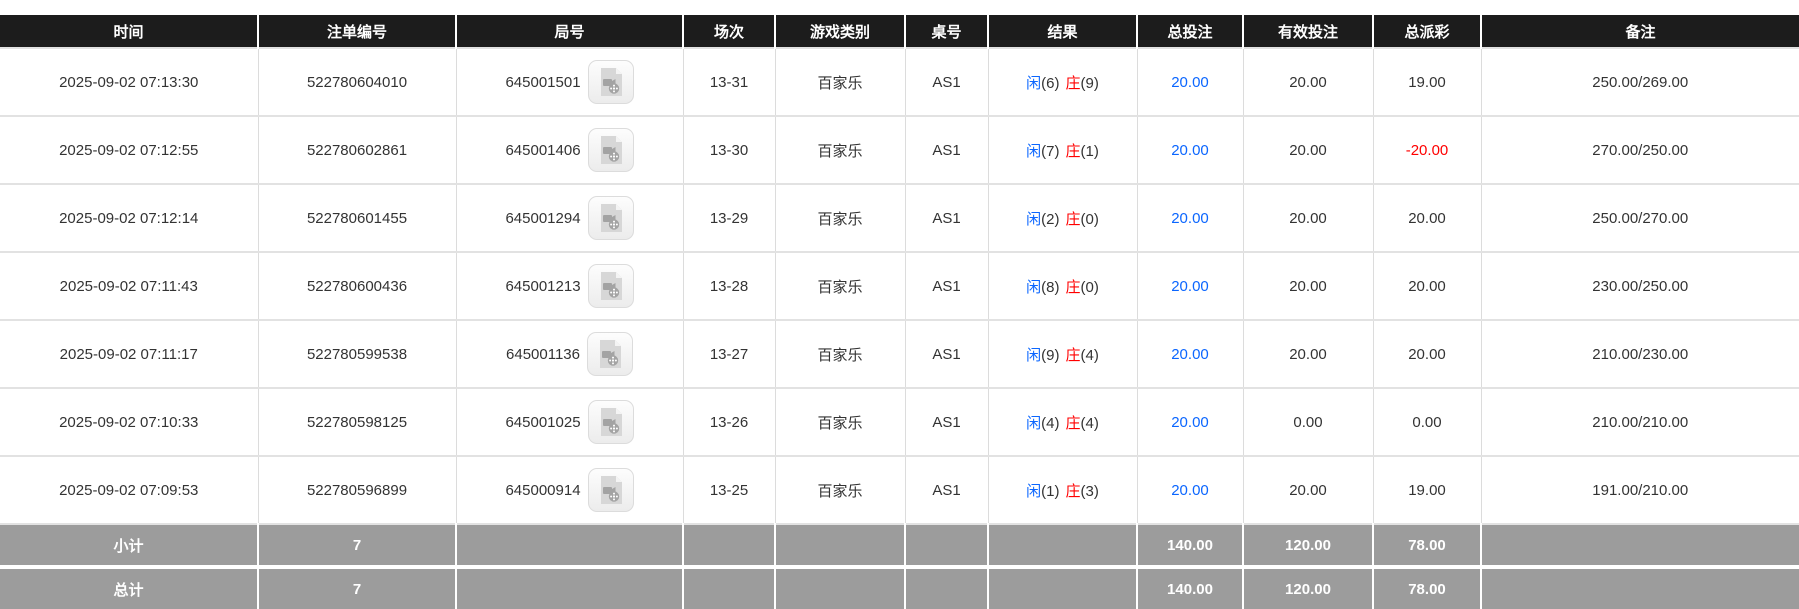 The height and width of the screenshot is (609, 1799). Describe the element at coordinates (543, 150) in the screenshot. I see `round-id-text: 645001406` at that location.